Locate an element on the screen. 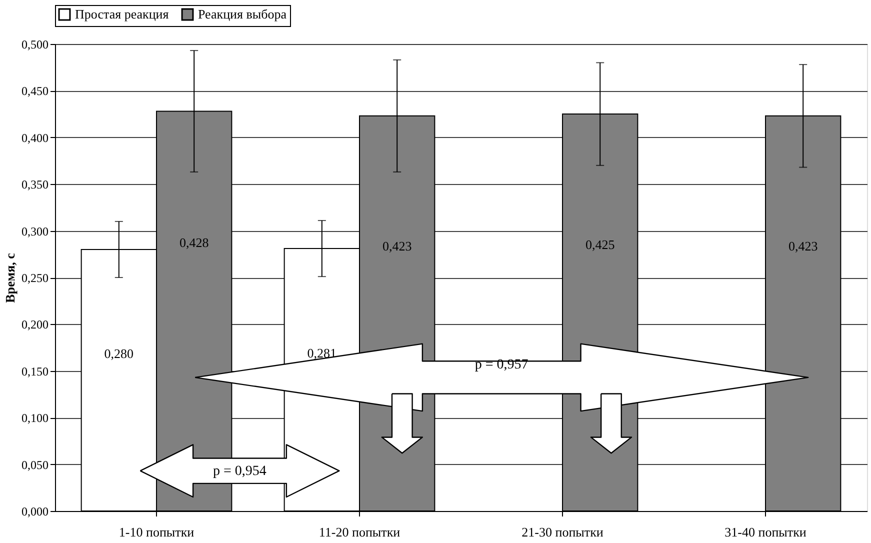 This screenshot has height=543, width=871. x-tick-label: 31-40 попытки is located at coordinates (765, 532).